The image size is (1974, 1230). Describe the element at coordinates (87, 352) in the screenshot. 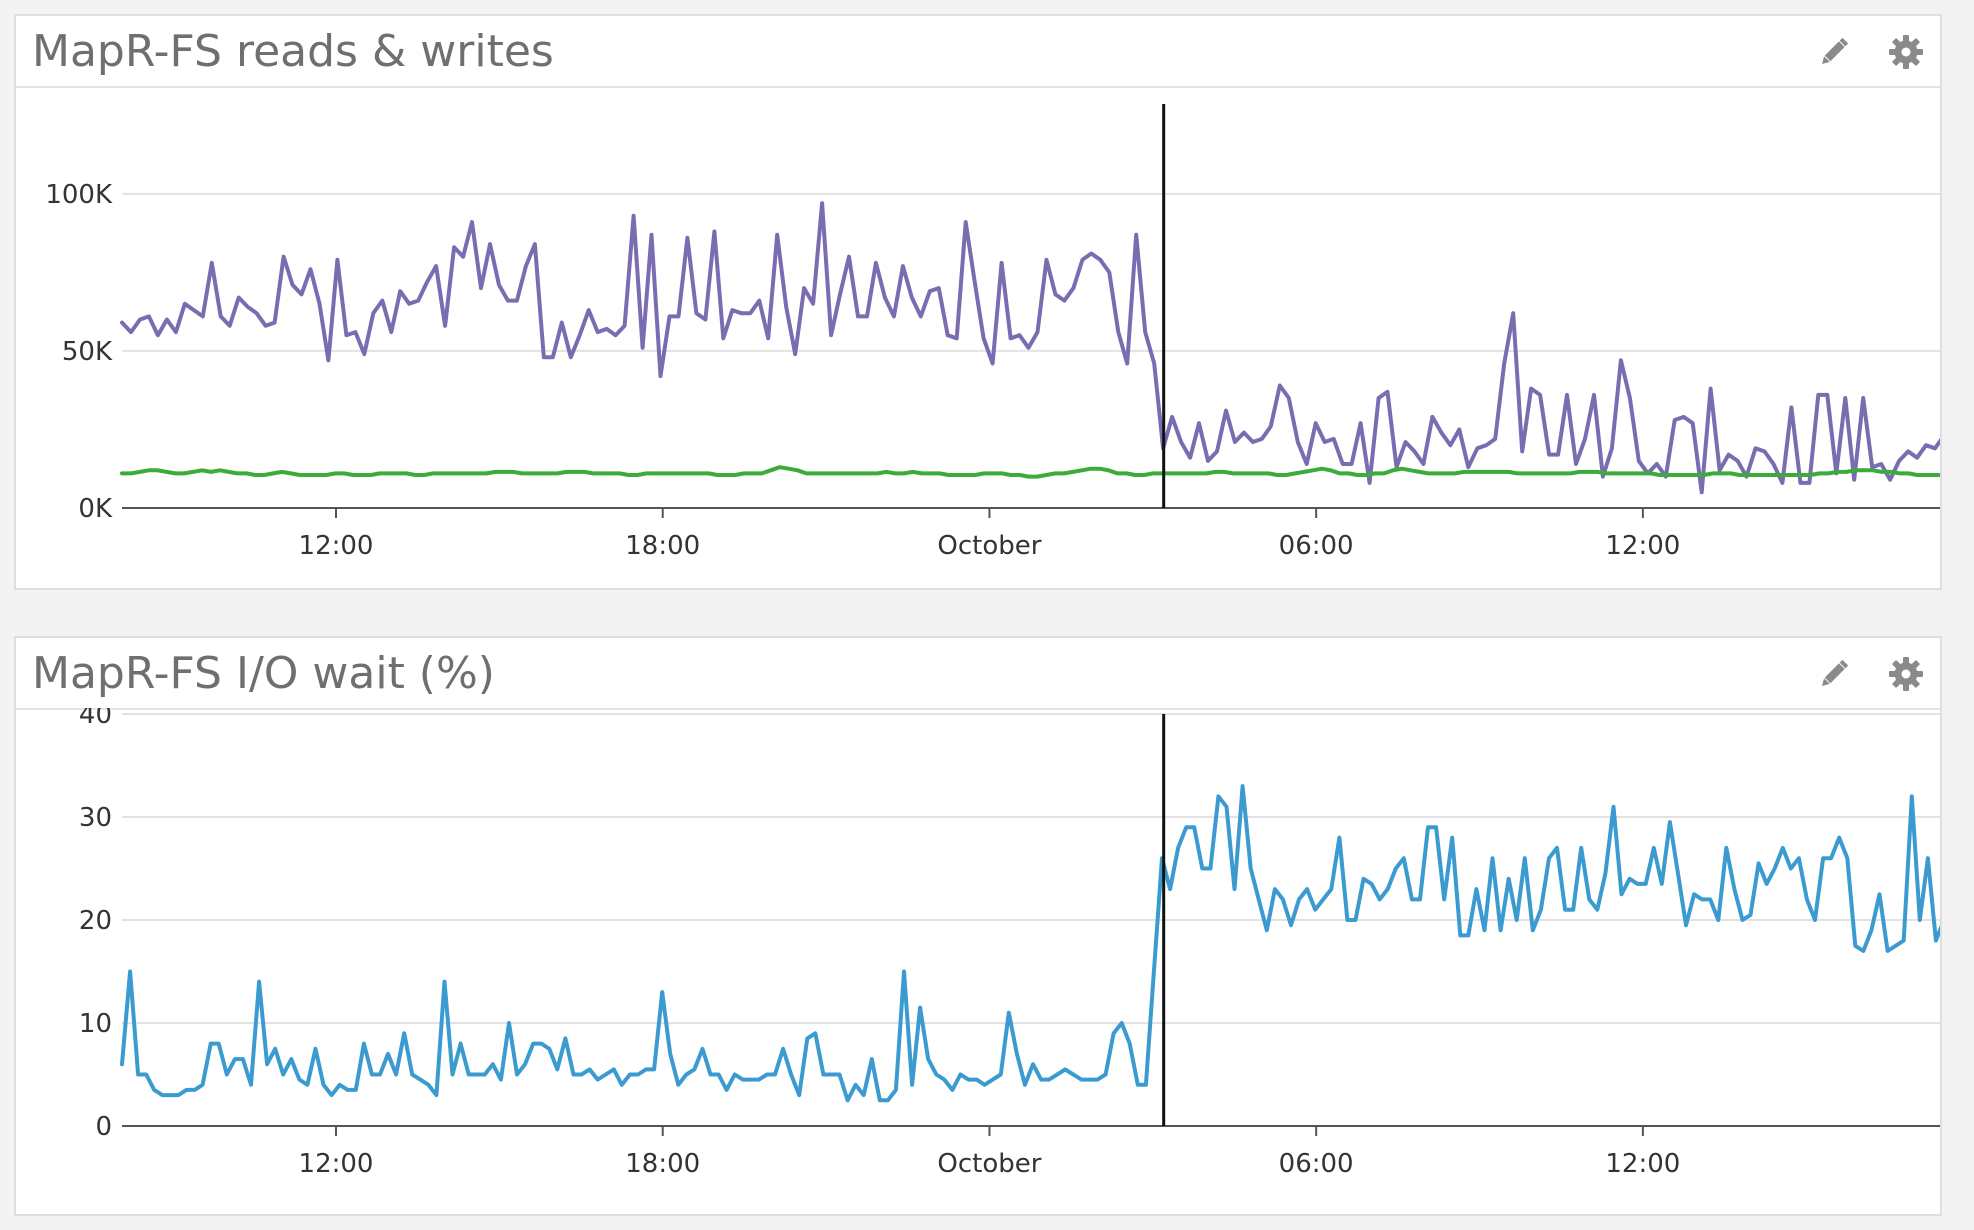

I see `y-tick-label: 50K` at that location.